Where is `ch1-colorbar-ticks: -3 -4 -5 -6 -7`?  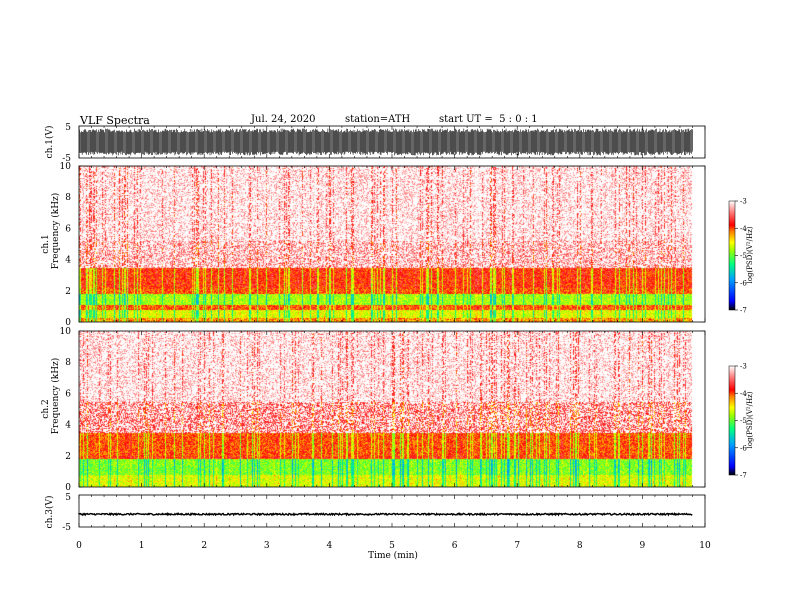
ch1-colorbar-ticks: -3 -4 -5 -6 -7 is located at coordinates (741, 256).